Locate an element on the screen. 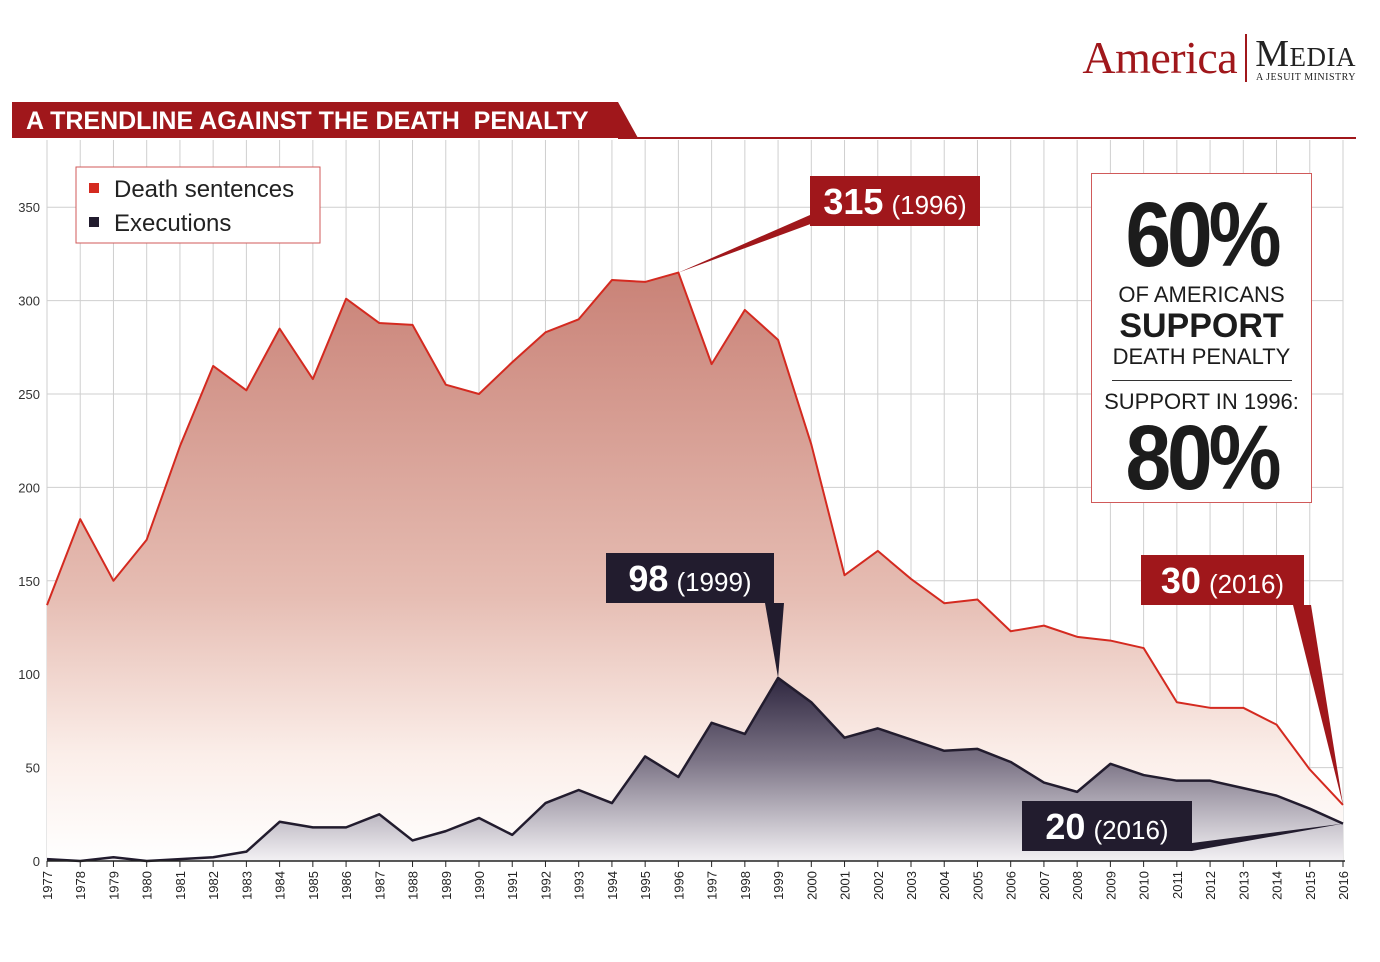 This screenshot has width=1380, height=962. x-tick-label: 1999 is located at coordinates (778, 885).